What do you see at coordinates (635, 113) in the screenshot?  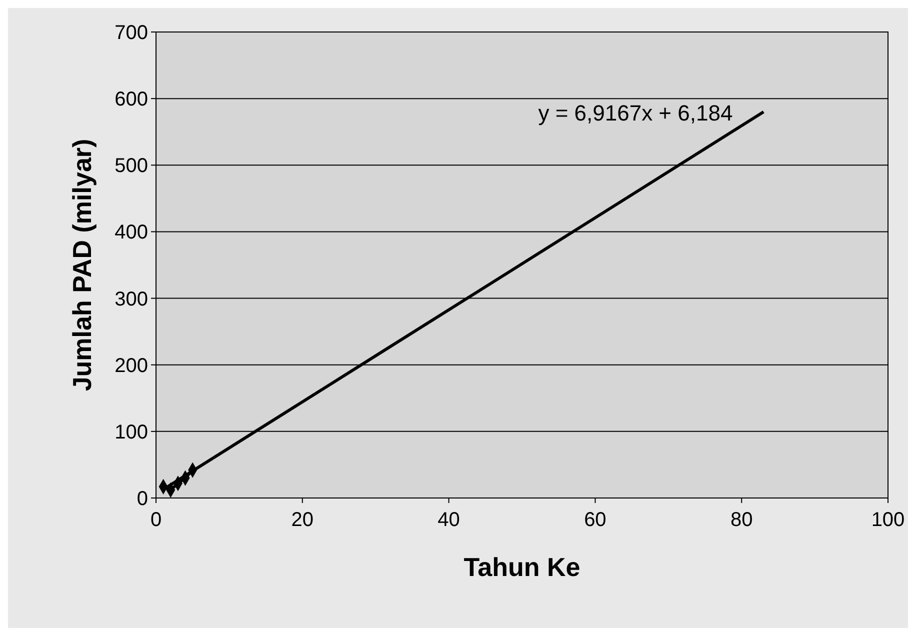 I see `annotation: y = 6,9167x + 6,184` at bounding box center [635, 113].